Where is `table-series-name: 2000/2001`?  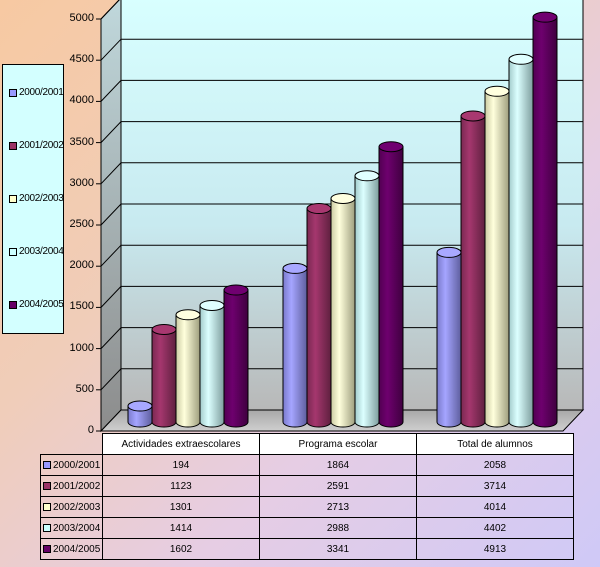
table-series-name: 2000/2001 is located at coordinates (77, 465).